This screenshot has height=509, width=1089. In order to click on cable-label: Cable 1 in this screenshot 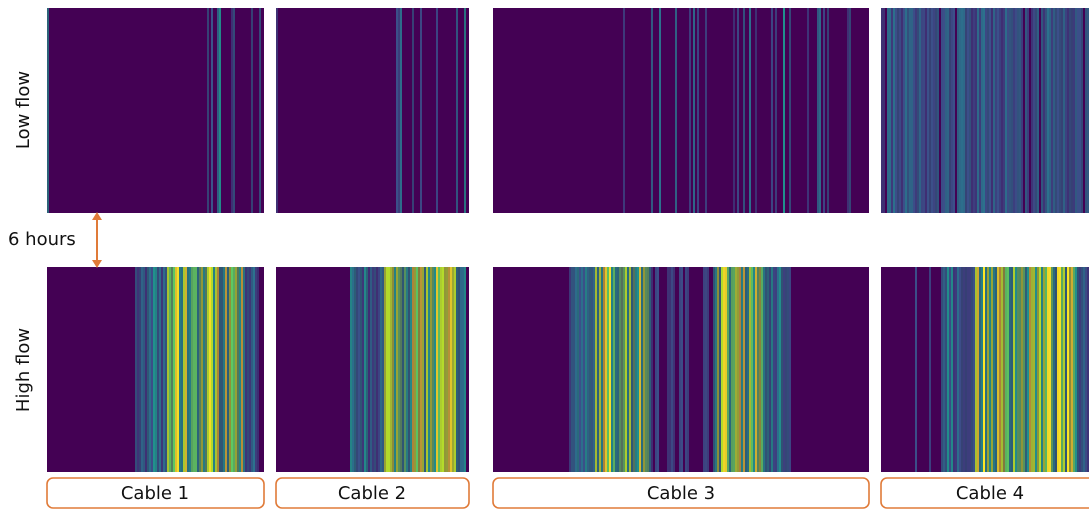, I will do `click(155, 493)`.